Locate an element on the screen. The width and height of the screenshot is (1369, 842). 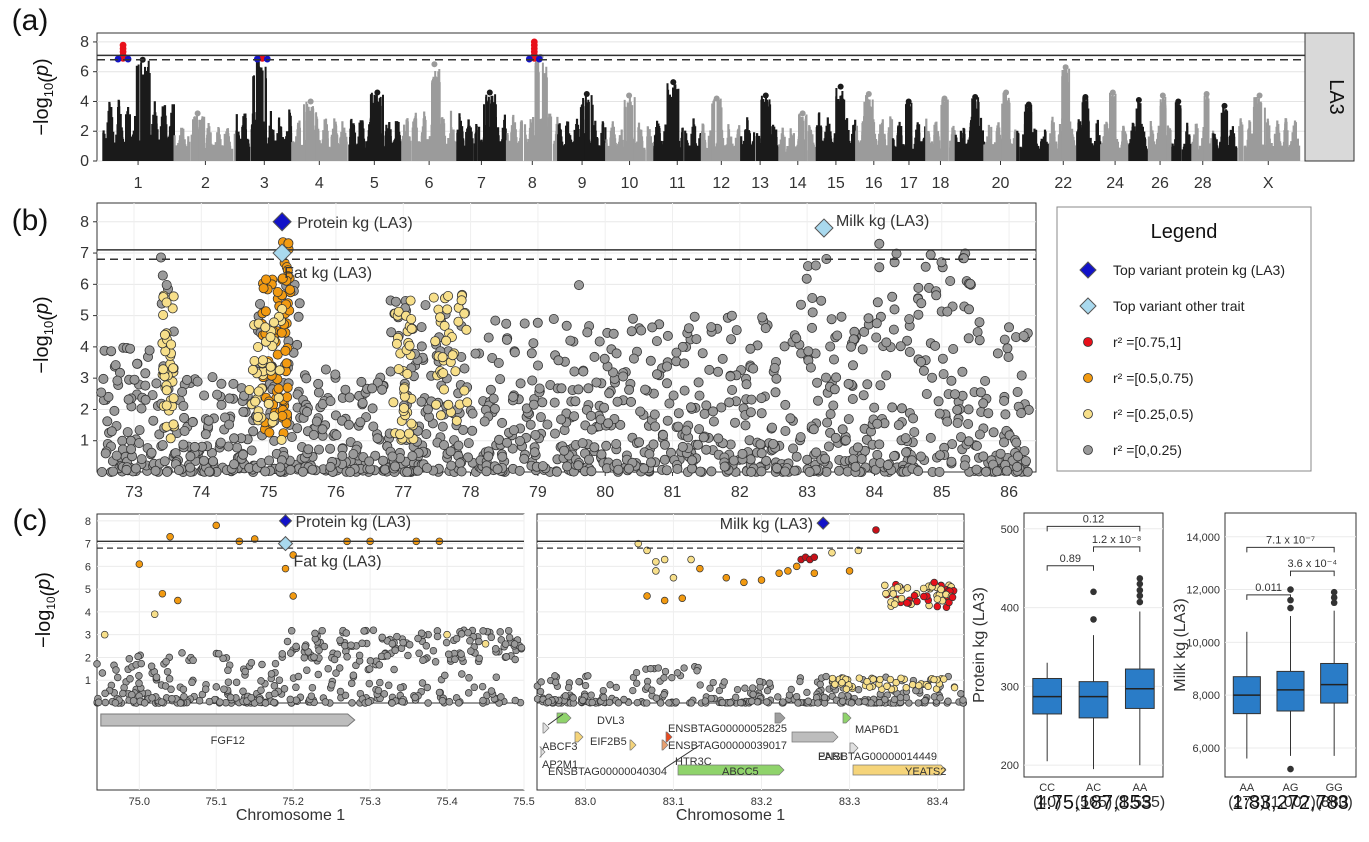
gene-map6d1 is located at coordinates (847, 718).